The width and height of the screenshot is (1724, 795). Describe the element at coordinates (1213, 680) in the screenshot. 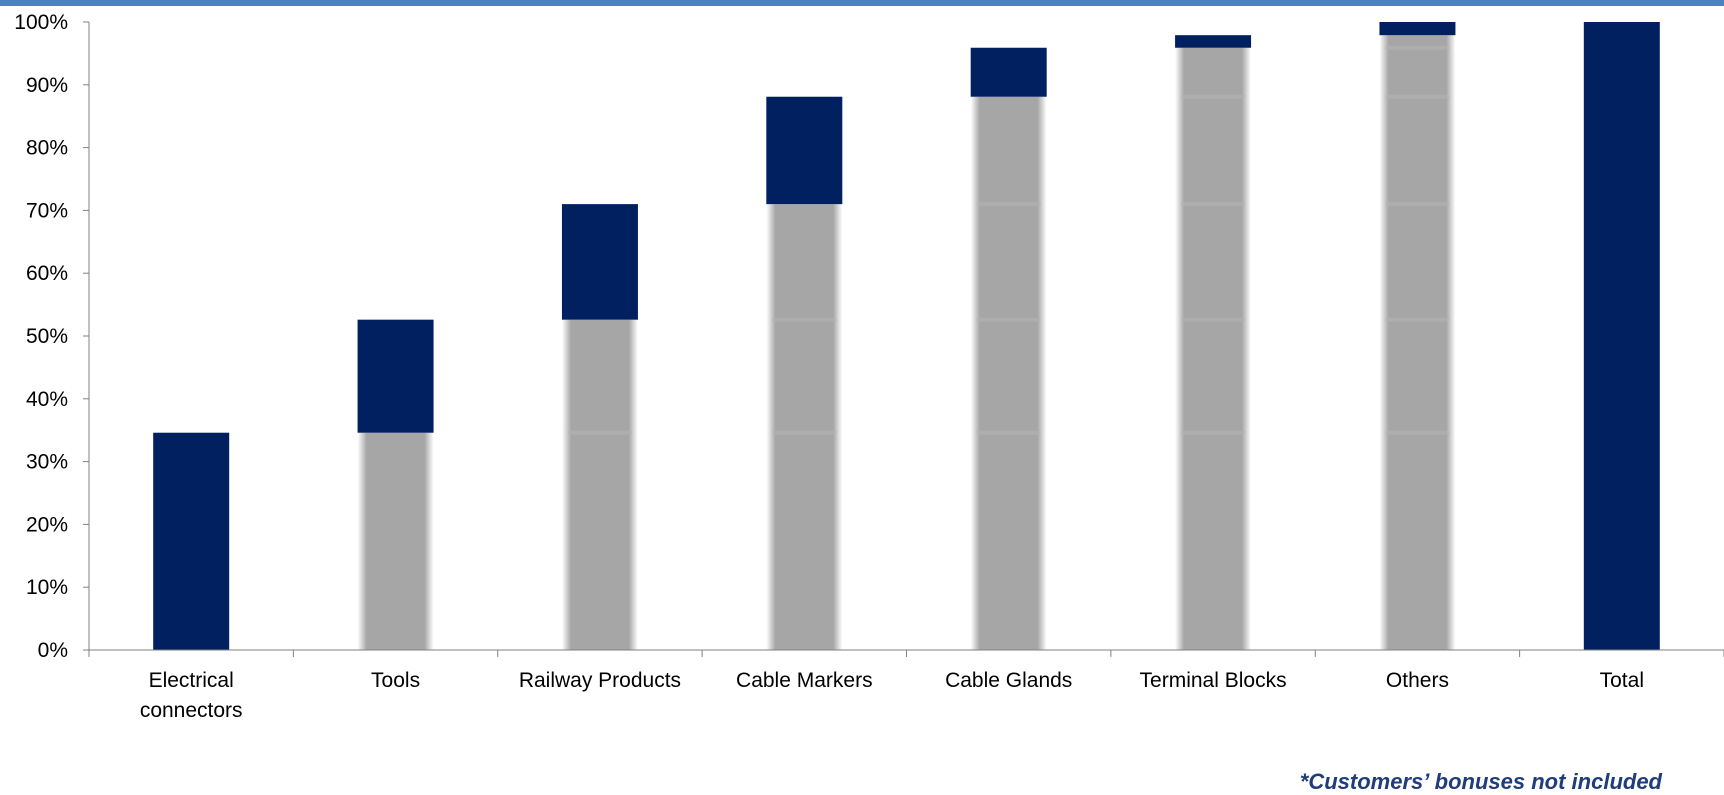

I see `x-category-label: Terminal Blocks` at that location.